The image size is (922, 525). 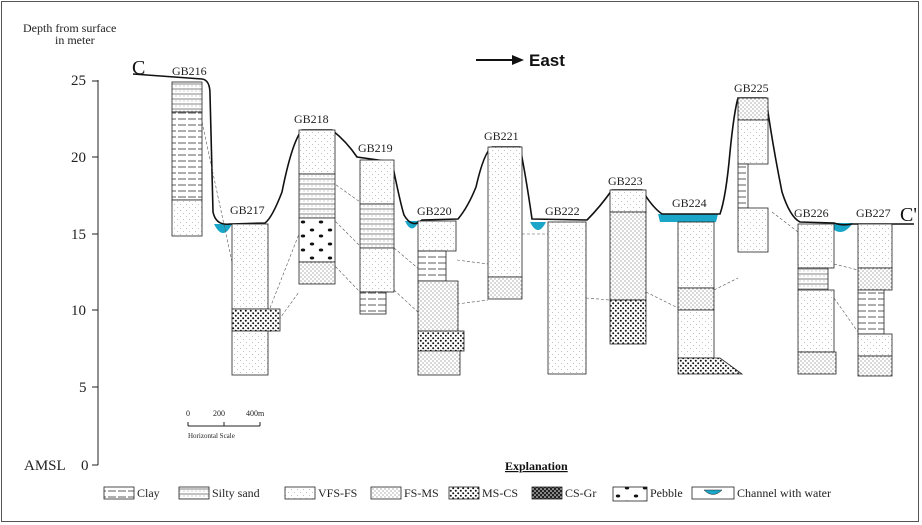 I want to click on log-gb218, so click(x=317, y=207).